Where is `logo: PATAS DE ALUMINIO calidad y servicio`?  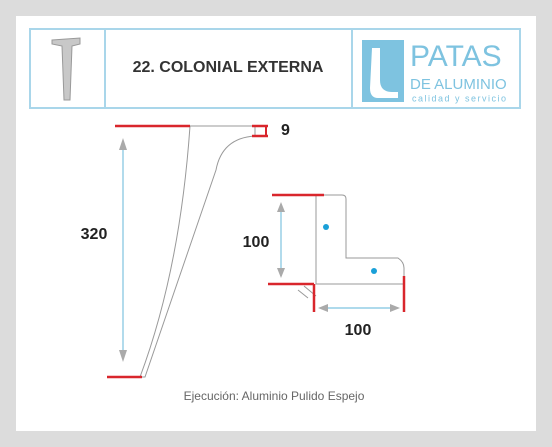 logo: PATAS DE ALUMINIO calidad y servicio is located at coordinates (435, 71).